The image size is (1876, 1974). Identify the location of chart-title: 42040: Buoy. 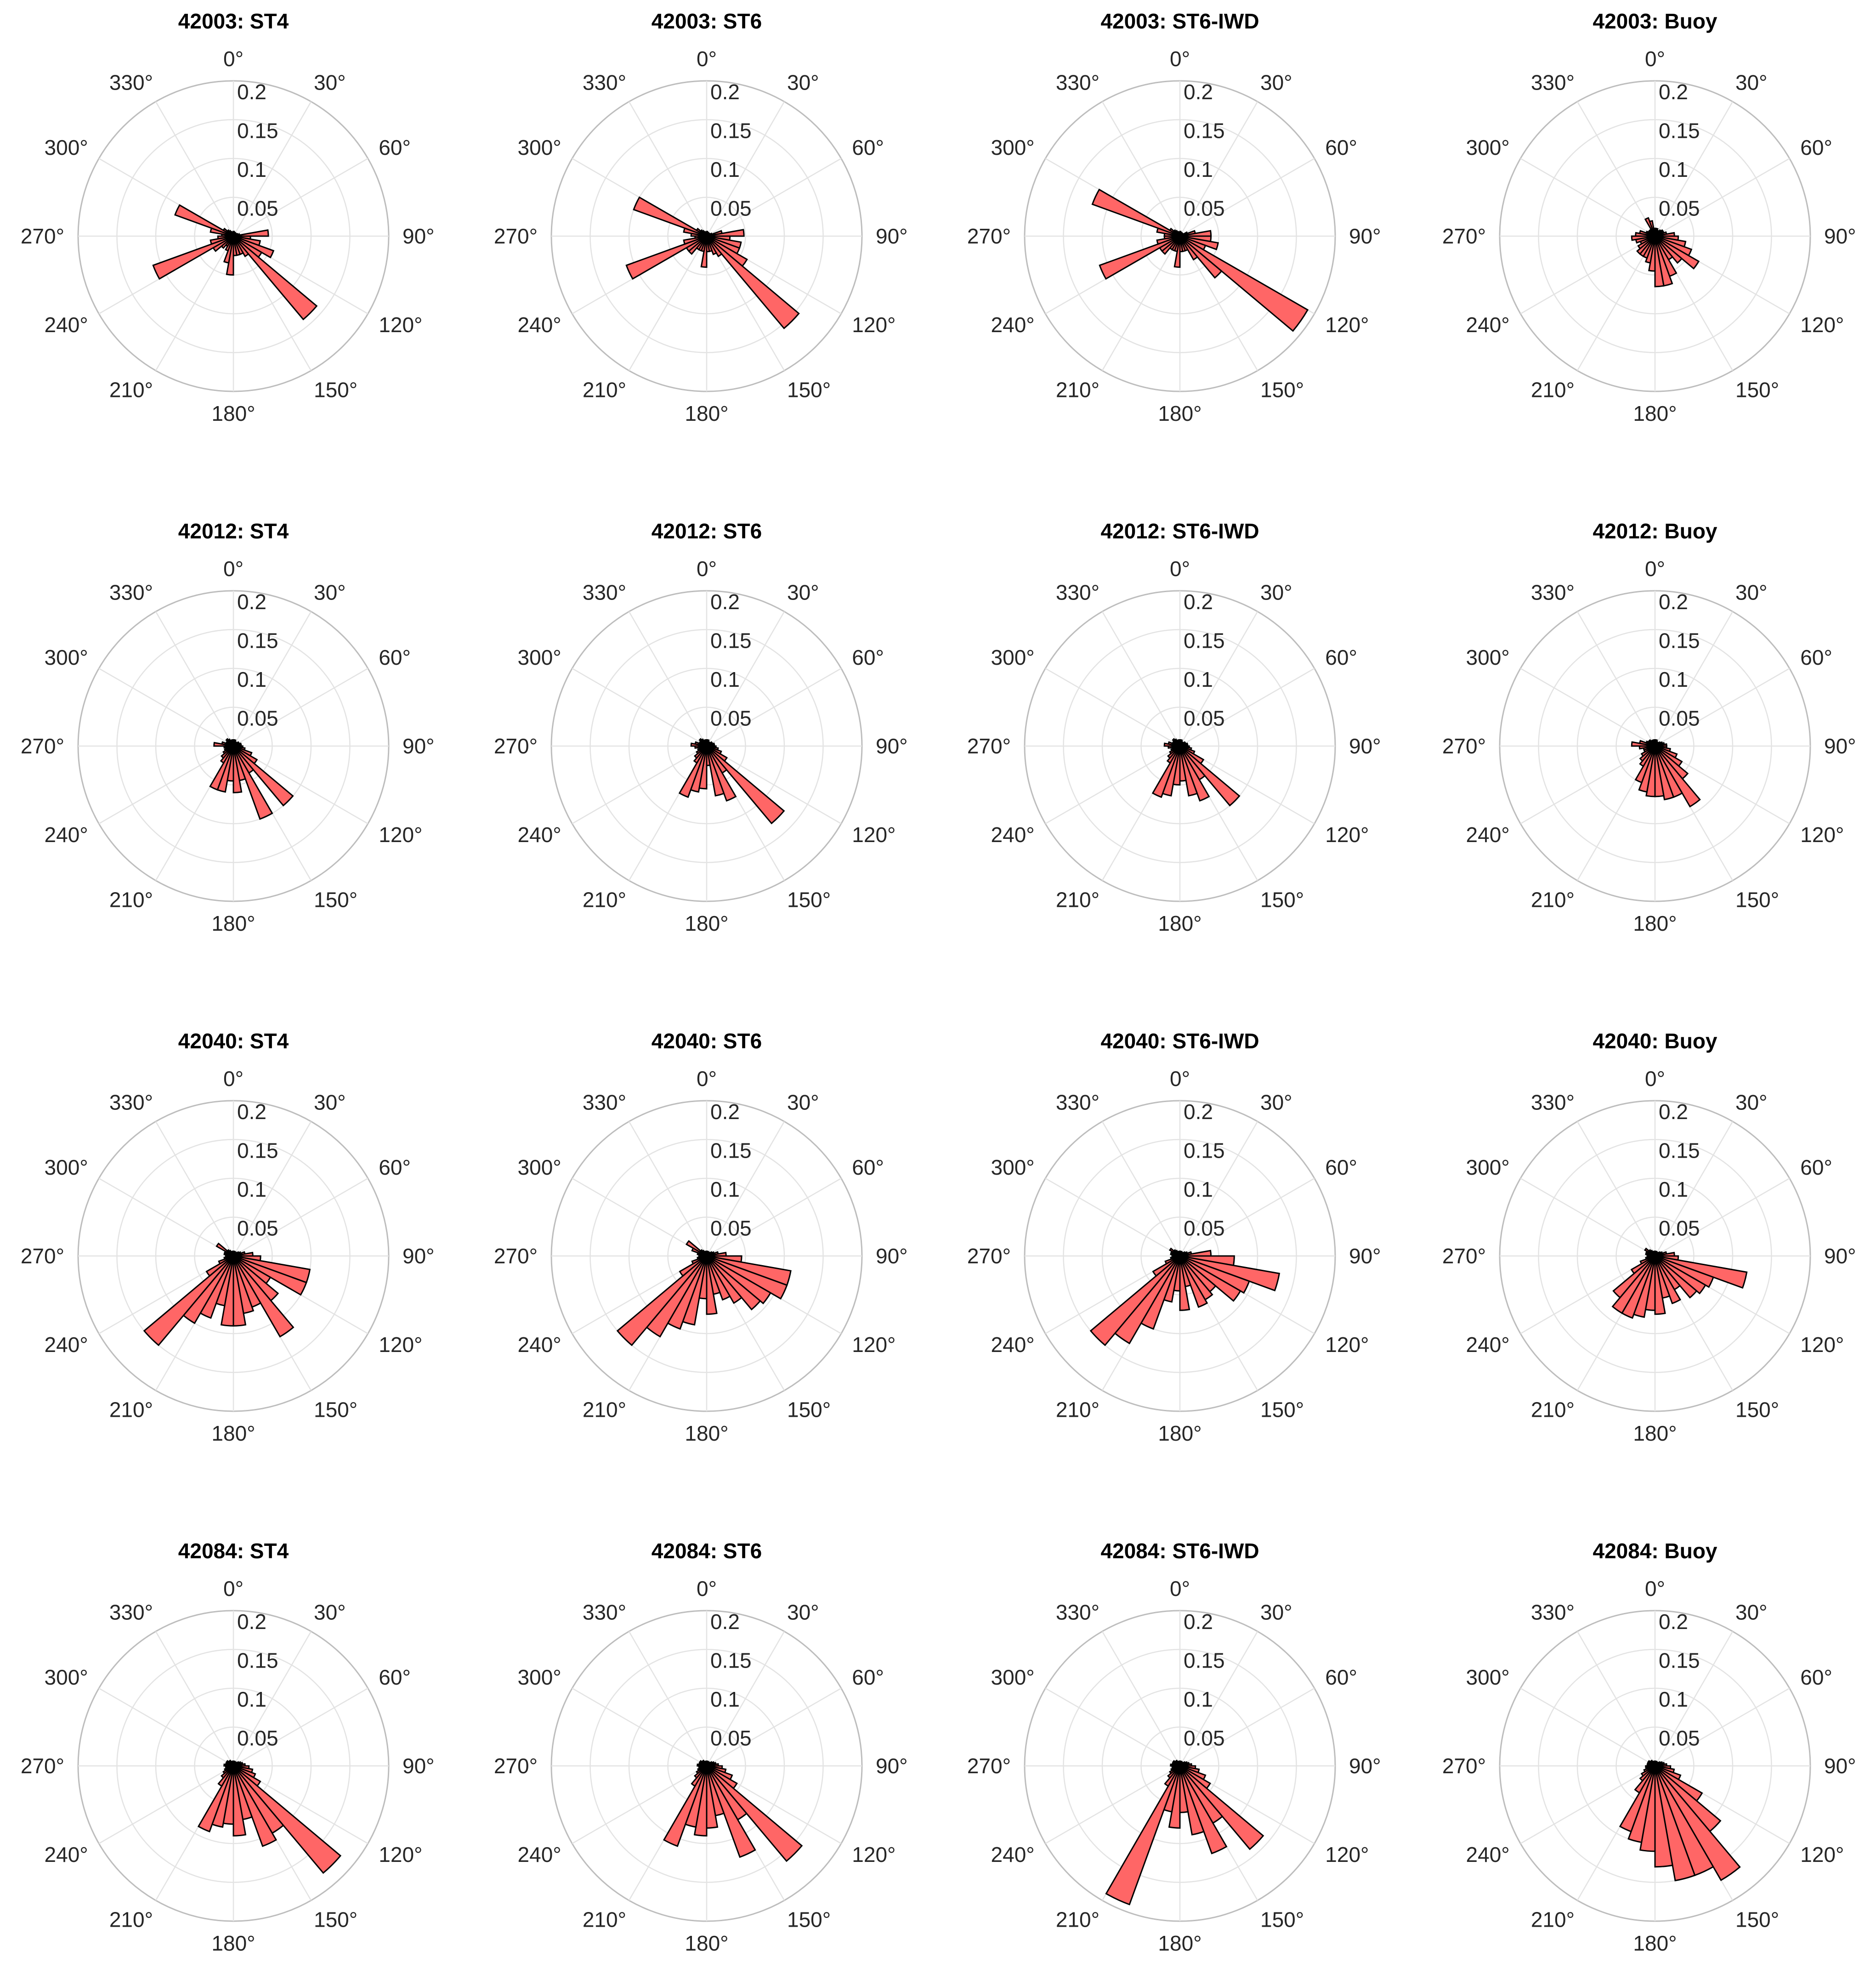
(1655, 1041).